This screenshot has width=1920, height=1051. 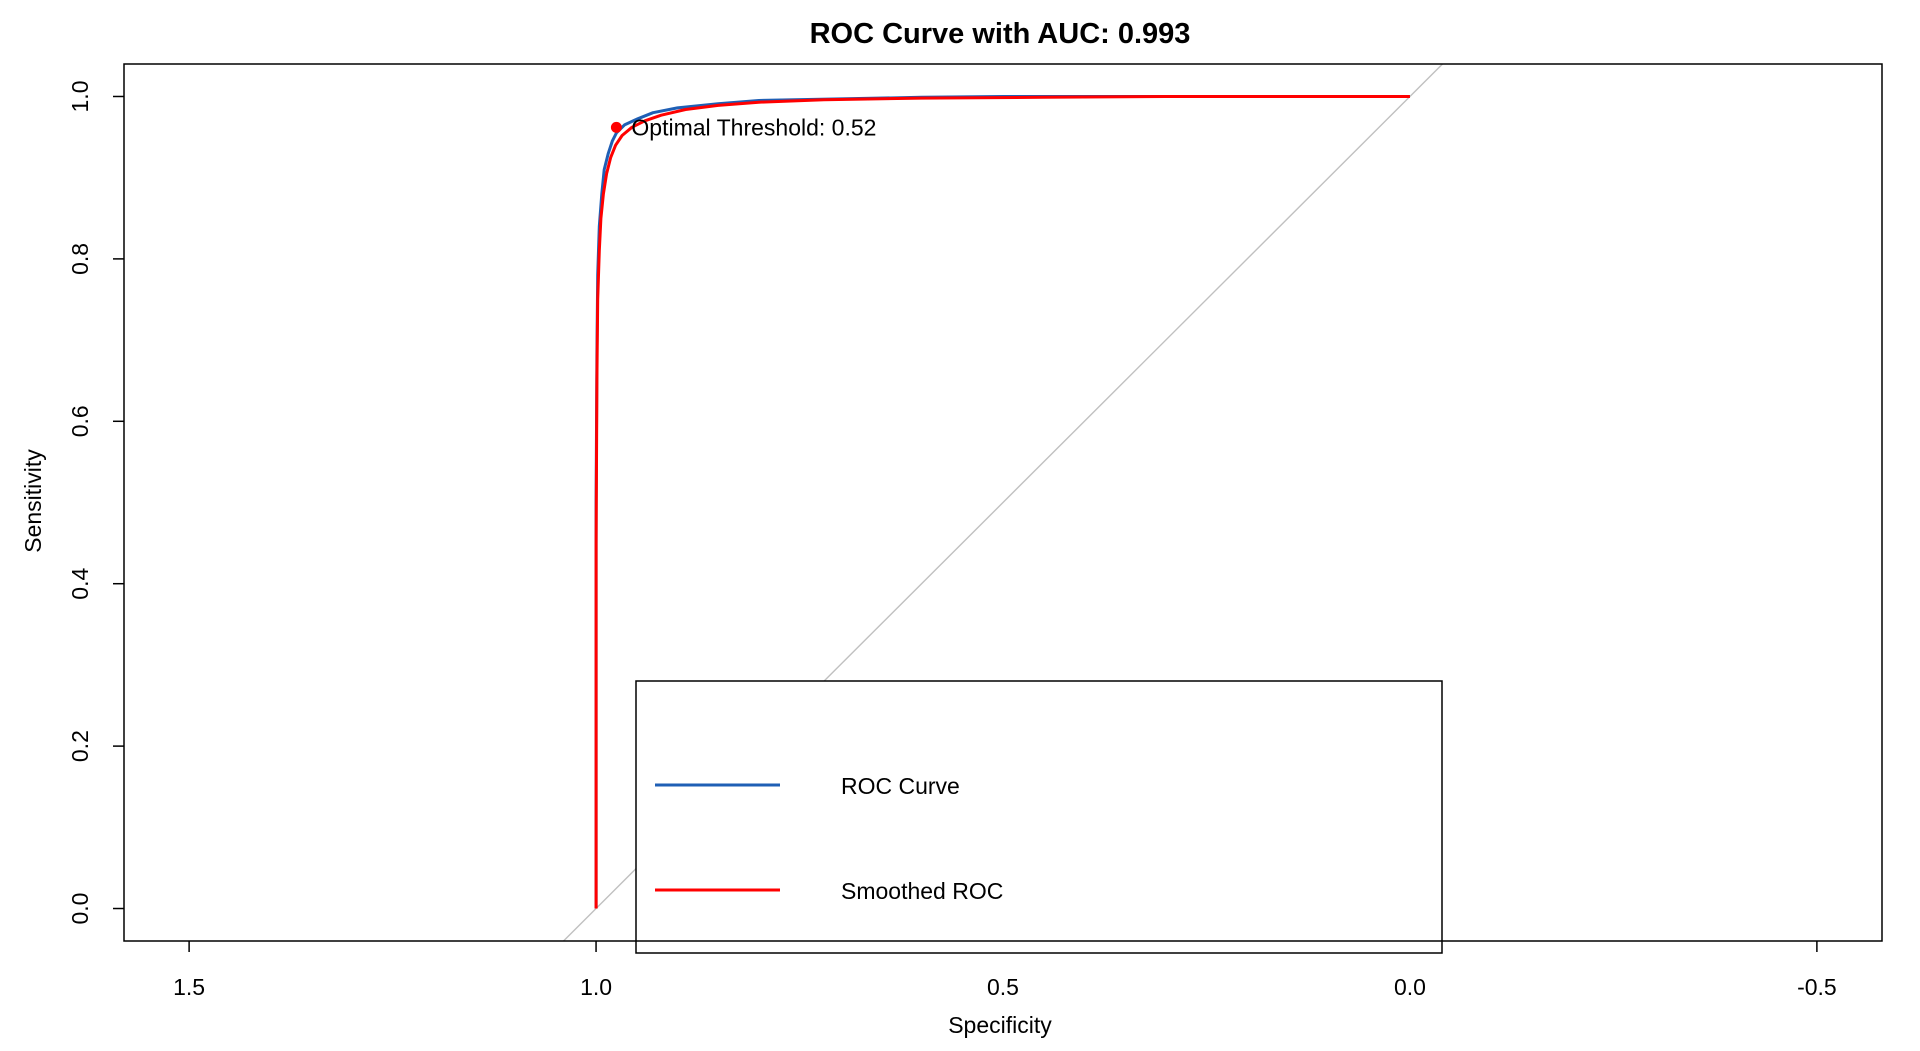 What do you see at coordinates (33, 501) in the screenshot?
I see `y-axis-label: Sensitivity` at bounding box center [33, 501].